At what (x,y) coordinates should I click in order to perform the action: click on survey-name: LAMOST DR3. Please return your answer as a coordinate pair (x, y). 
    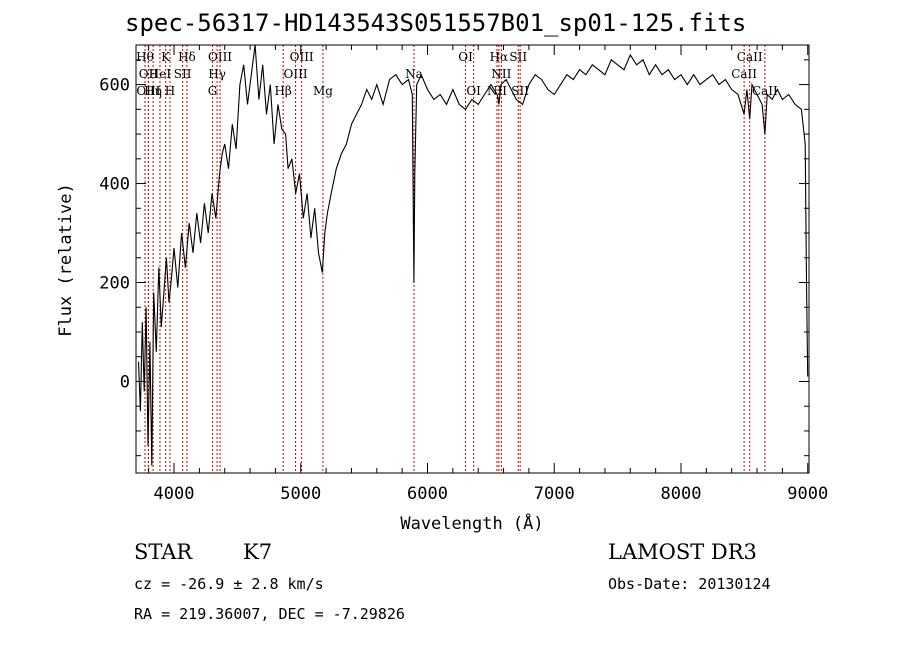
    Looking at the image, I should click on (682, 552).